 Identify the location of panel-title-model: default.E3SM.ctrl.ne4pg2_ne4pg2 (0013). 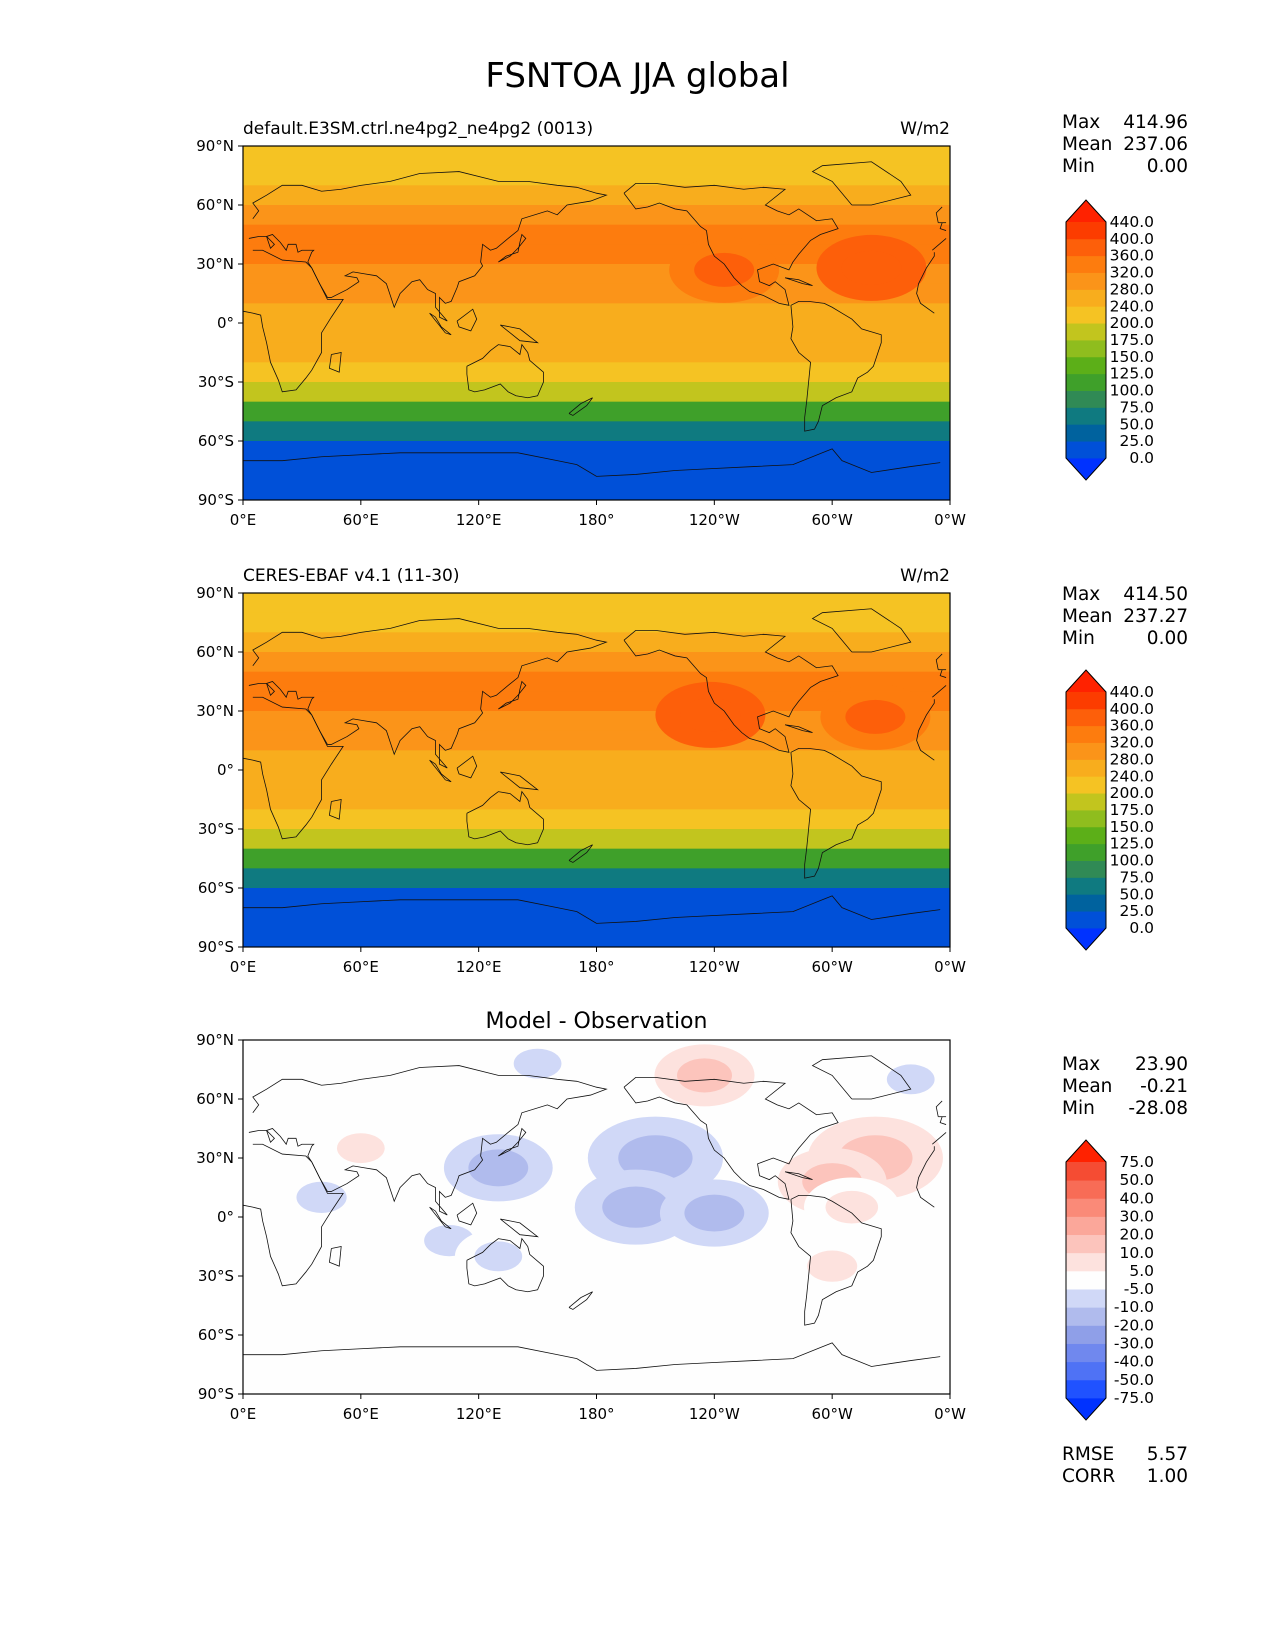
(418, 129).